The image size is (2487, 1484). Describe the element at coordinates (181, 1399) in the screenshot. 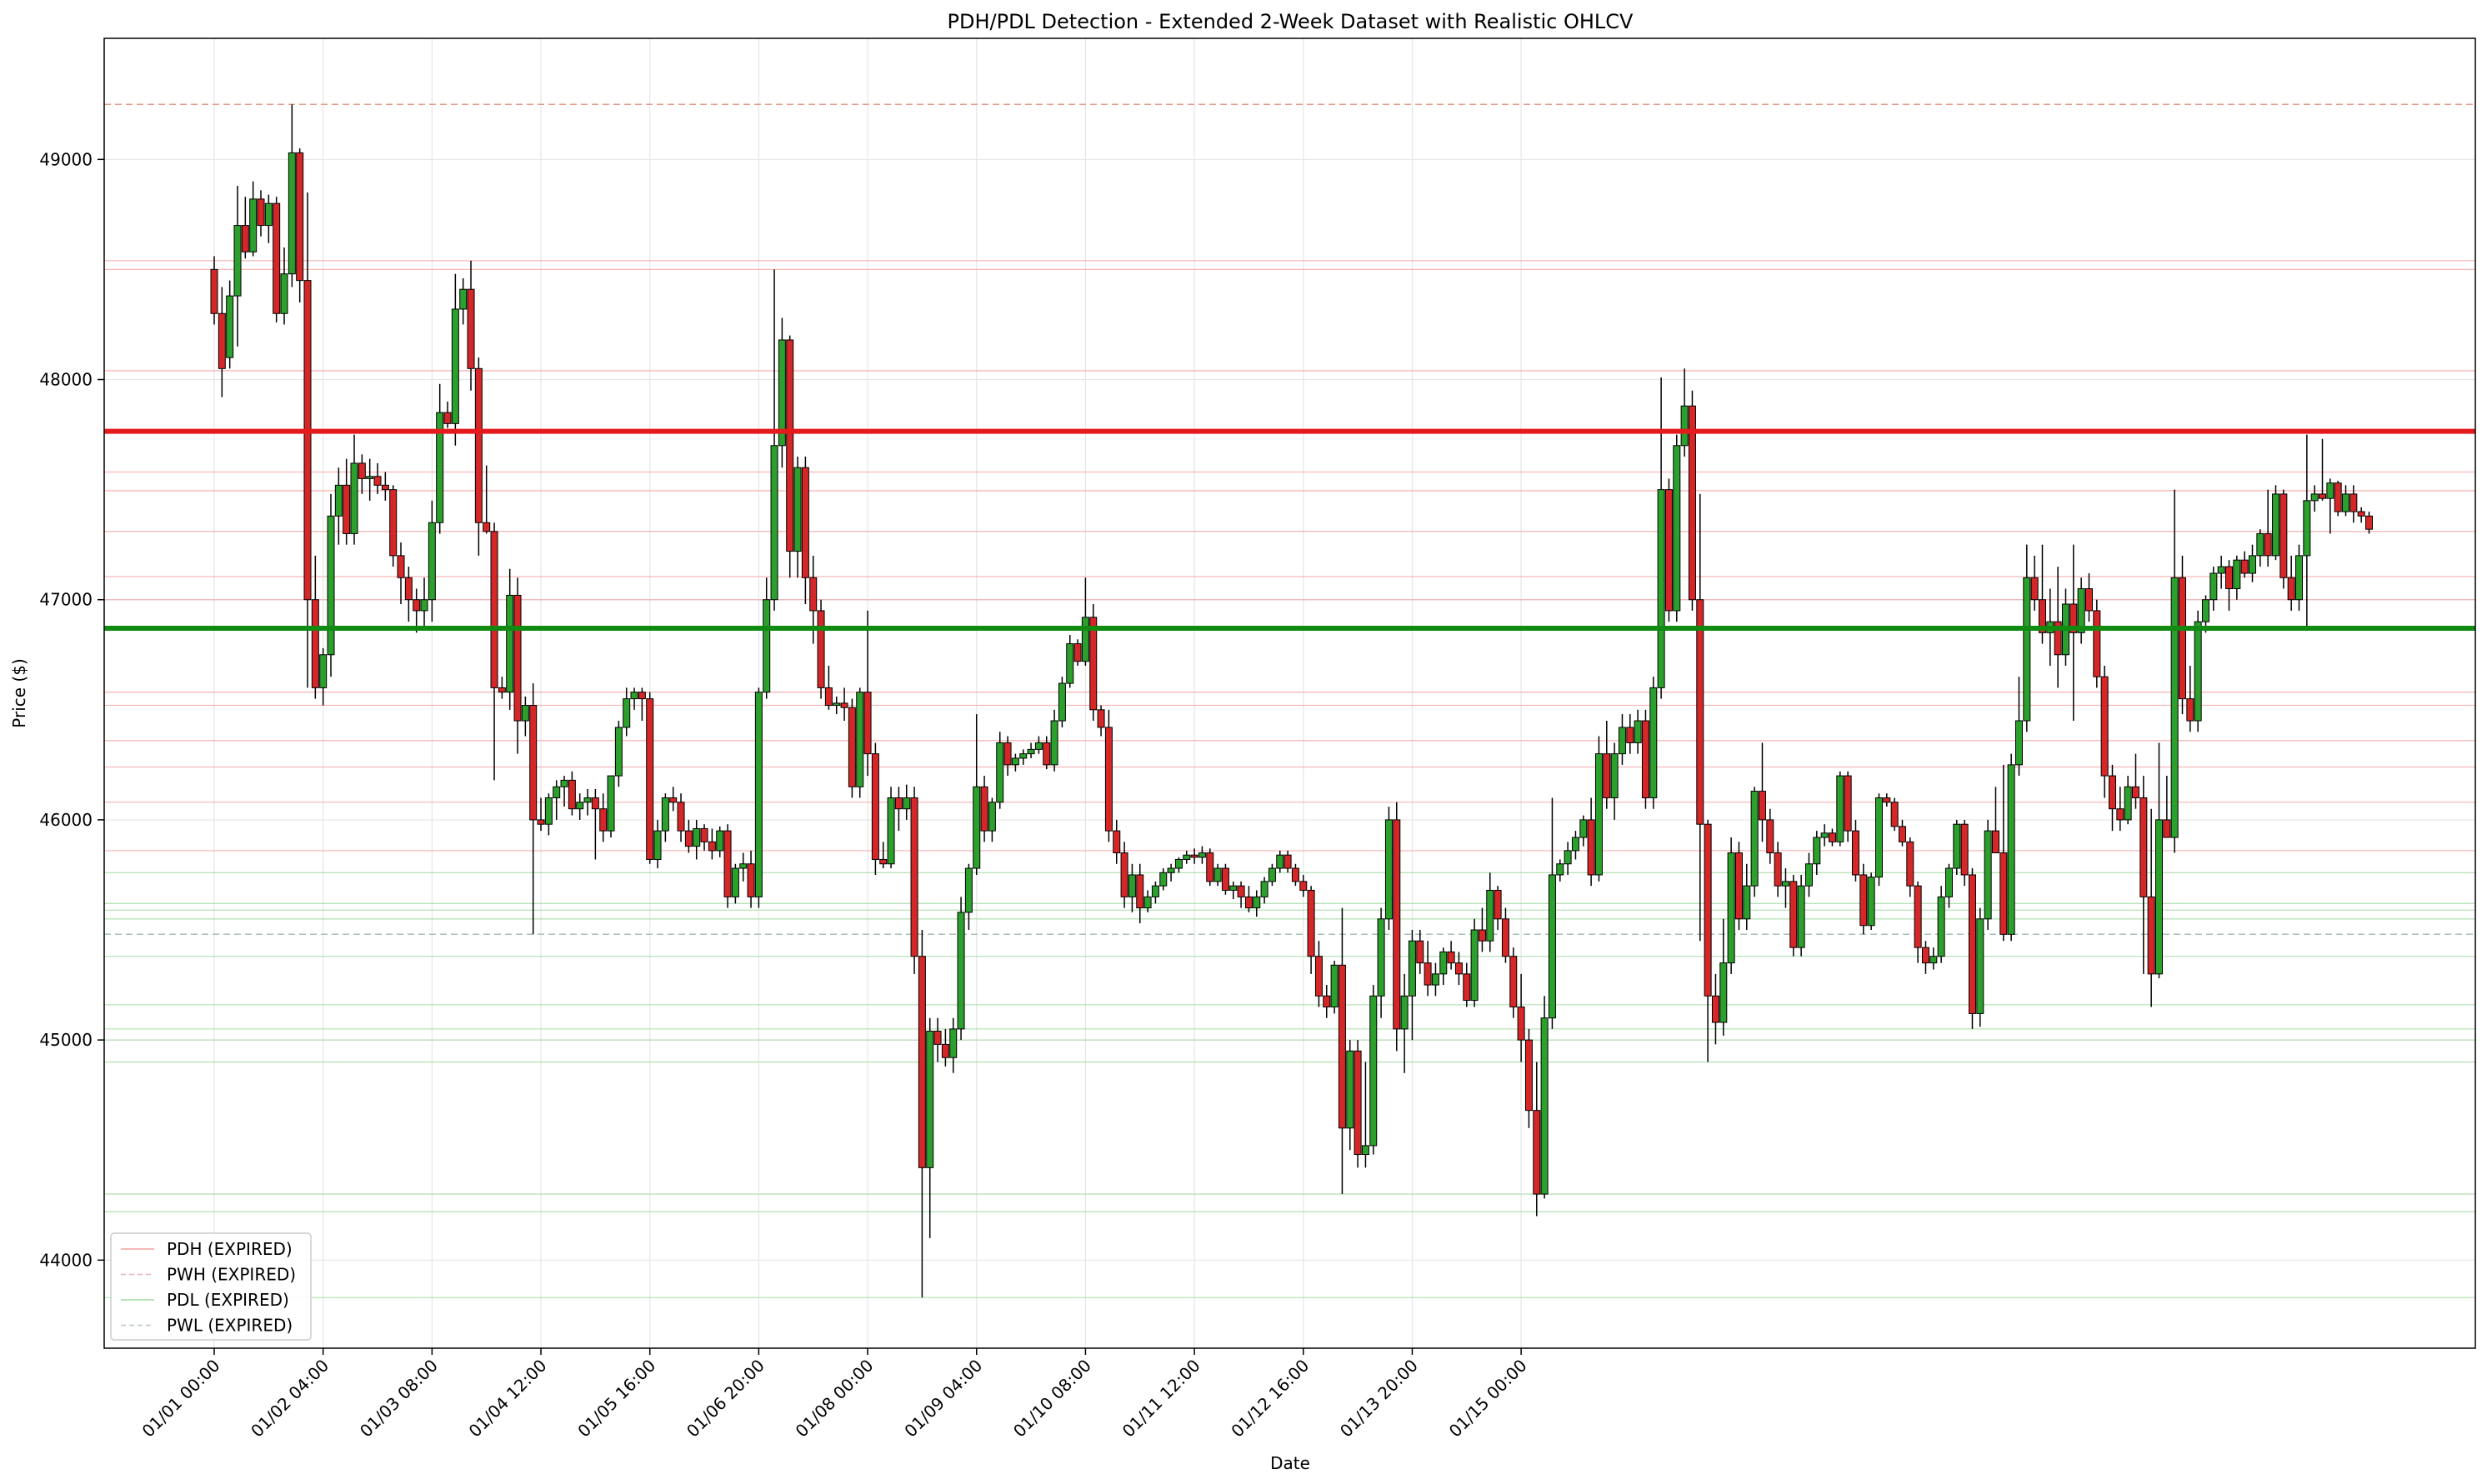

I see `x-tick-label: 01/01 00:00` at that location.